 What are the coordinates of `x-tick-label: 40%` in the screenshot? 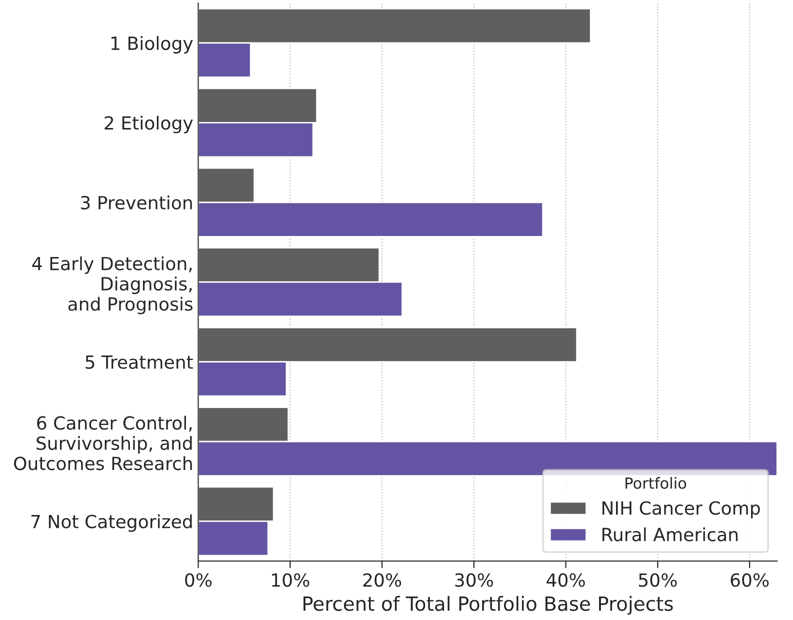 It's located at (565, 580).